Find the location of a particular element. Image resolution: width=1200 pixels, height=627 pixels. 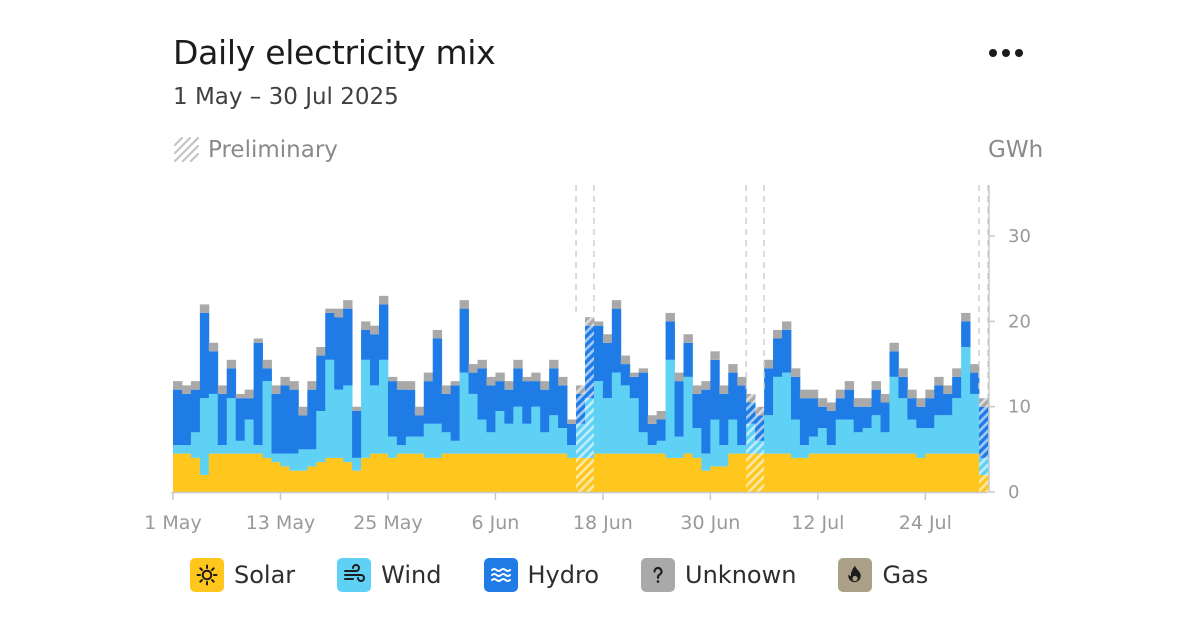

legend-item-solar: Solar is located at coordinates (242, 575).